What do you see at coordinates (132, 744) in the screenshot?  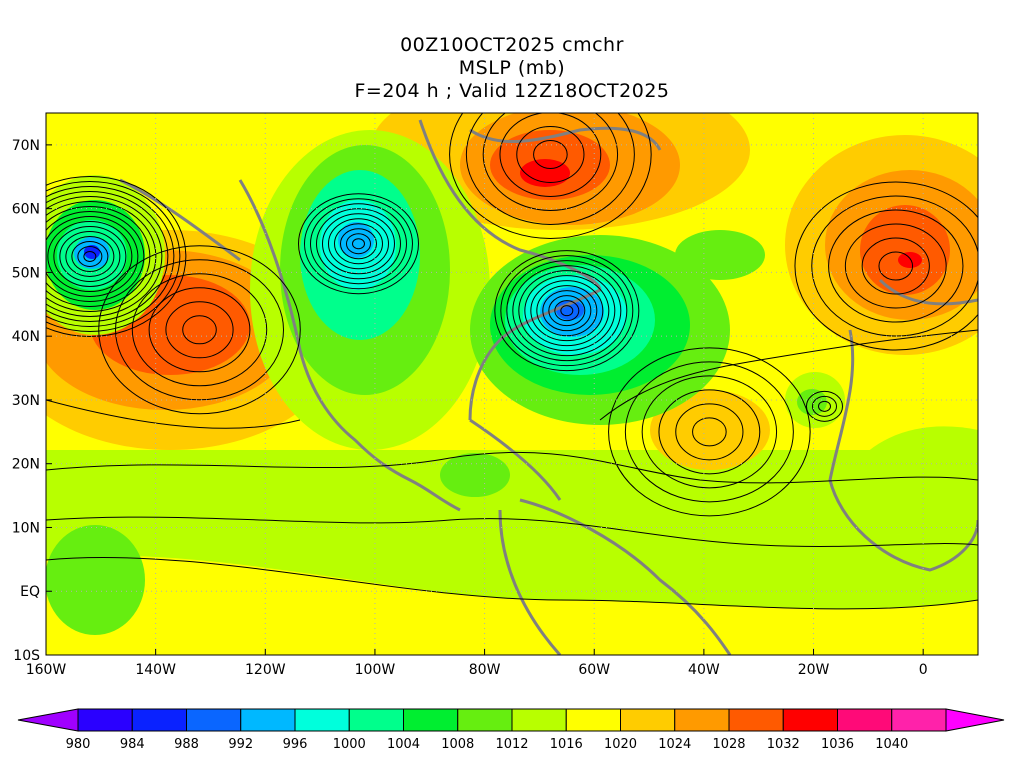 I see `colorbar-label: 984` at bounding box center [132, 744].